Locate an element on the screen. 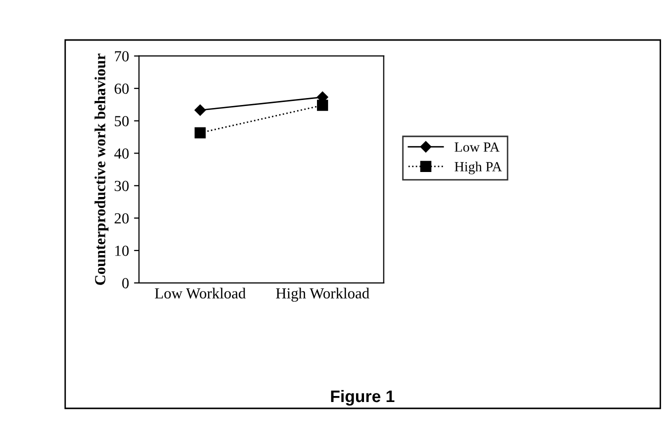 The width and height of the screenshot is (665, 421). y-tick-label: 50 is located at coordinates (121, 121).